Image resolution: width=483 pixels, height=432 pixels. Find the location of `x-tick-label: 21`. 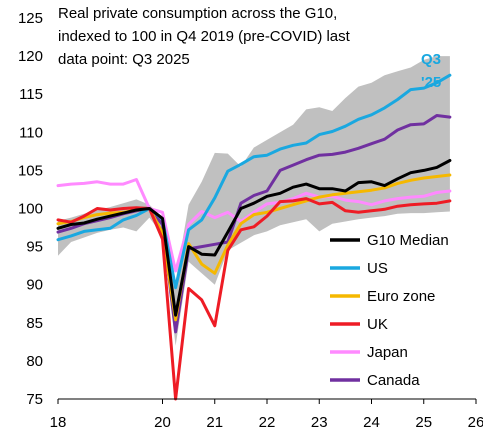

x-tick-label: 21 is located at coordinates (214, 422).